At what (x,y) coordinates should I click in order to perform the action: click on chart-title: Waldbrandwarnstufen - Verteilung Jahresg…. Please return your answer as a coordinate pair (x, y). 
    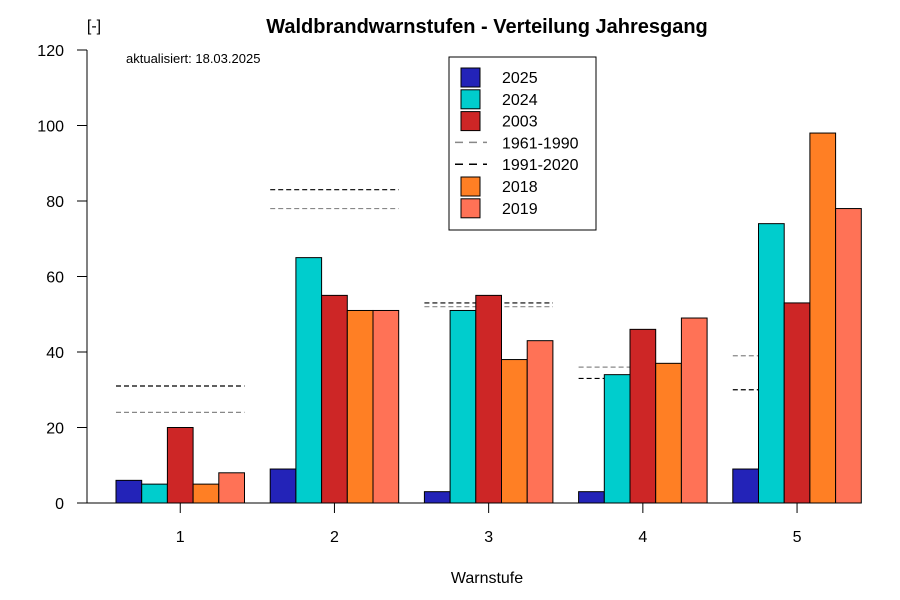
    Looking at the image, I should click on (487, 27).